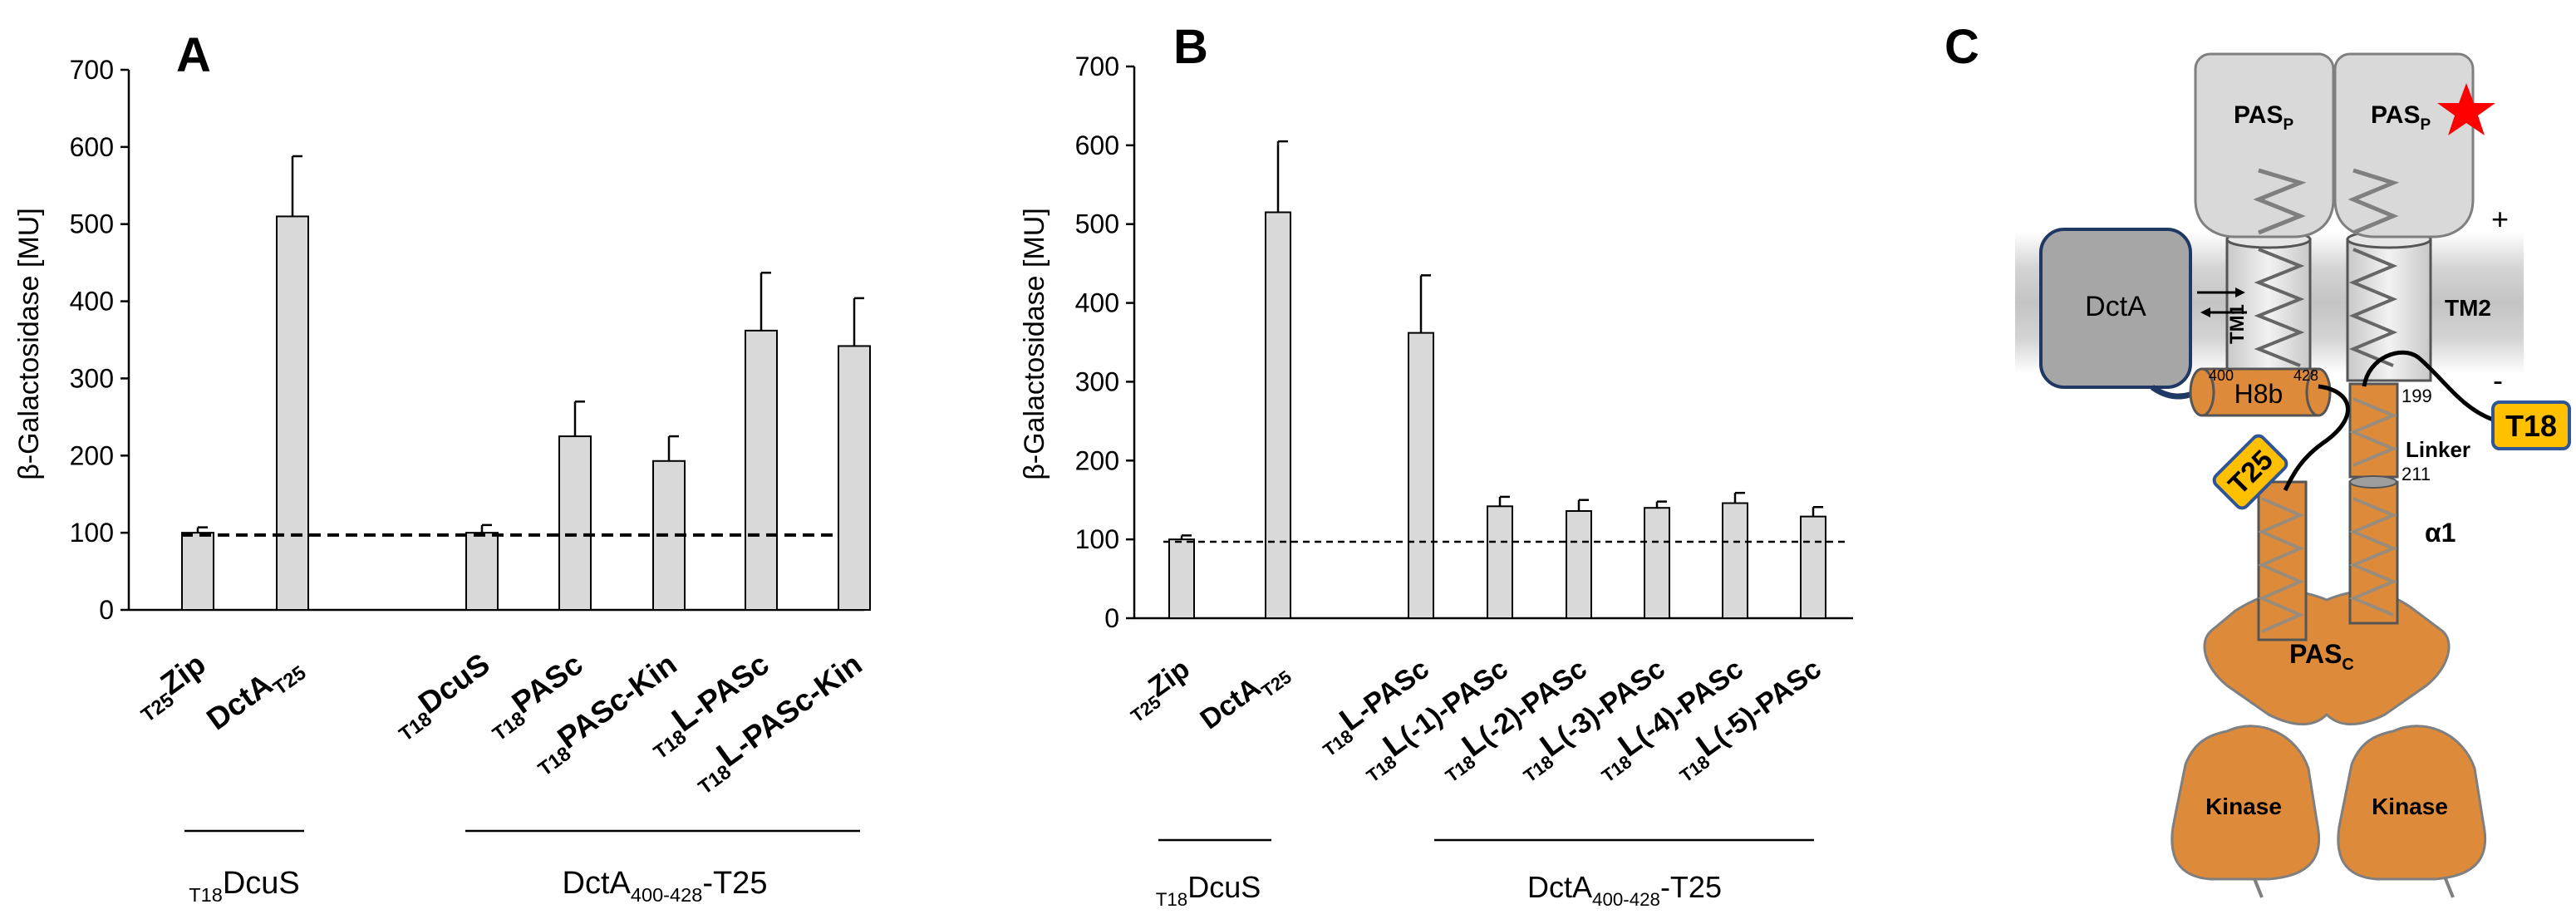  Describe the element at coordinates (2316, 438) in the screenshot. I see `linker-curve-left` at that location.